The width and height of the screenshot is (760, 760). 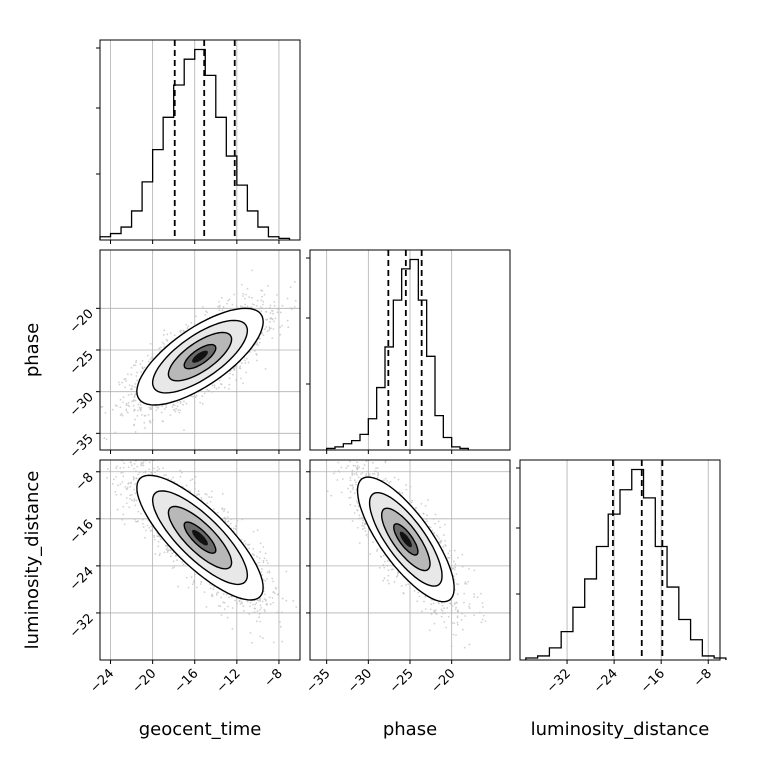 What do you see at coordinates (82, 322) in the screenshot?
I see `y-tick-label: −20` at bounding box center [82, 322].